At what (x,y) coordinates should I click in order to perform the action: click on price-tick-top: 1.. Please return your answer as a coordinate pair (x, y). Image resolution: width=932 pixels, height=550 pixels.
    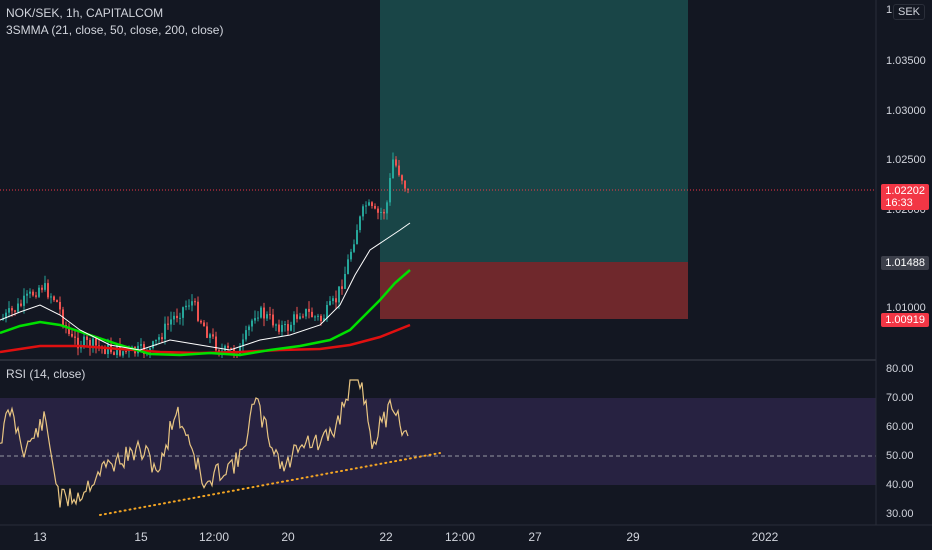
    Looking at the image, I should click on (891, 10).